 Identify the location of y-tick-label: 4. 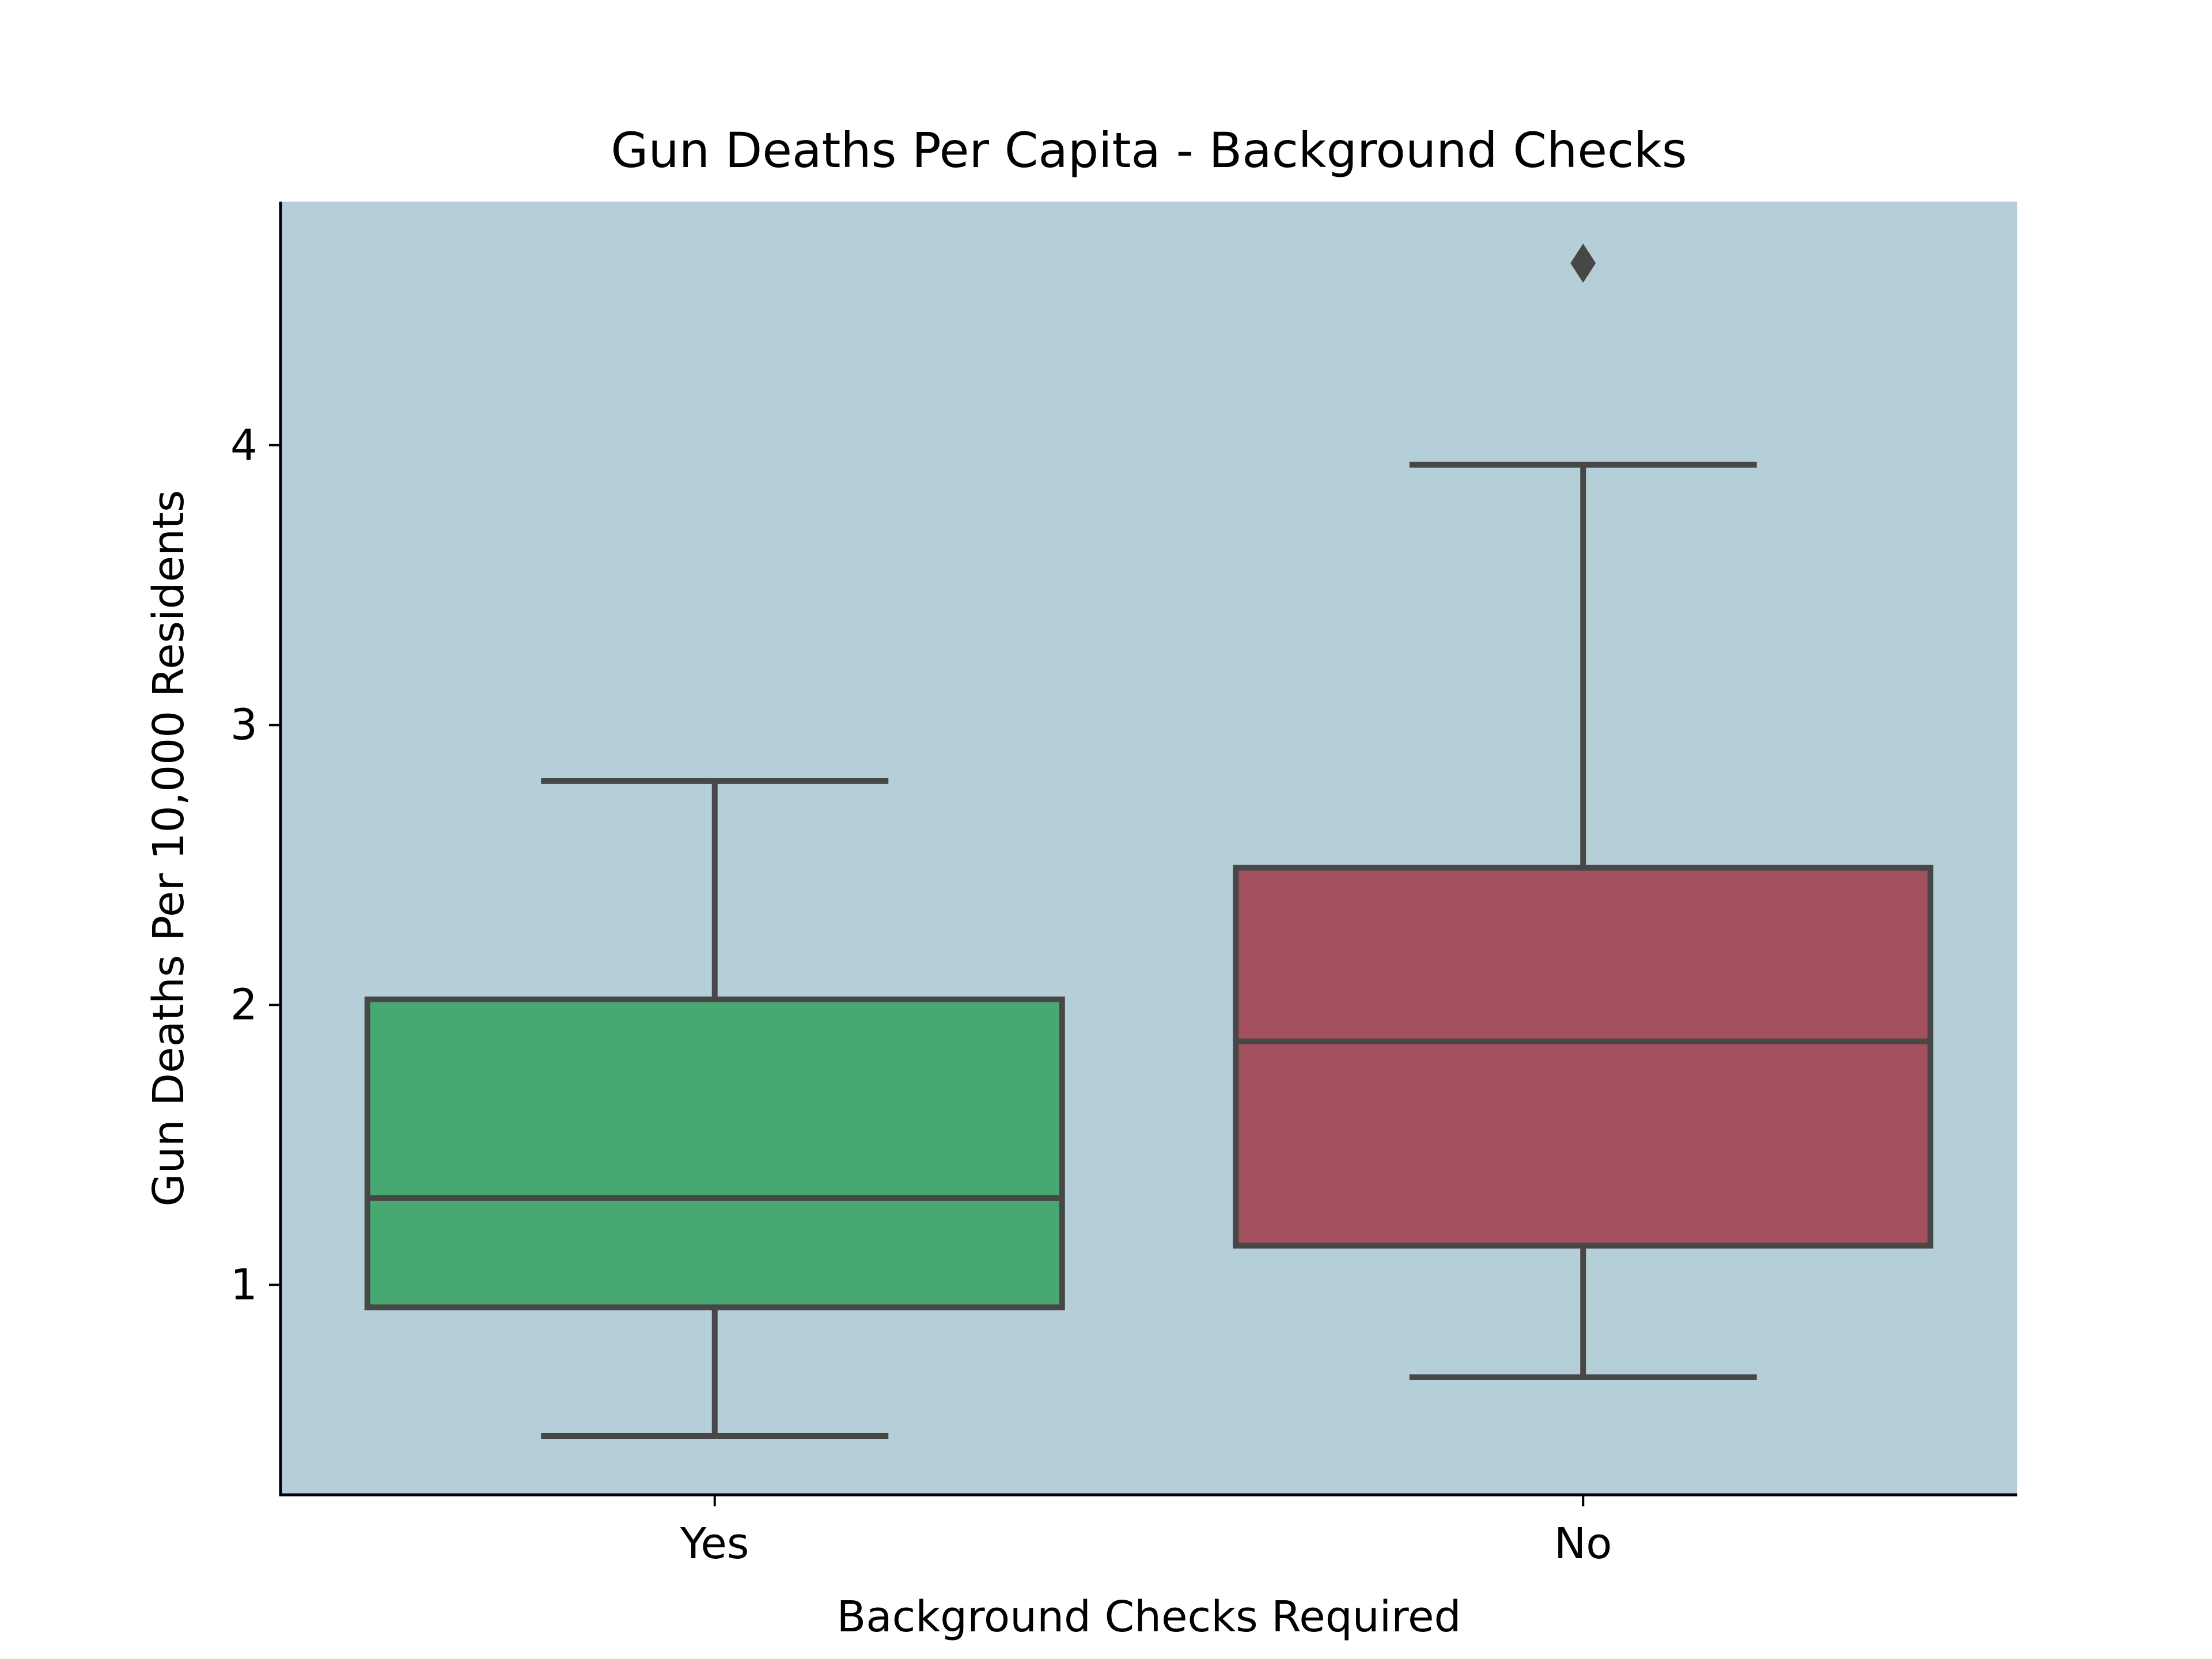
(243, 445).